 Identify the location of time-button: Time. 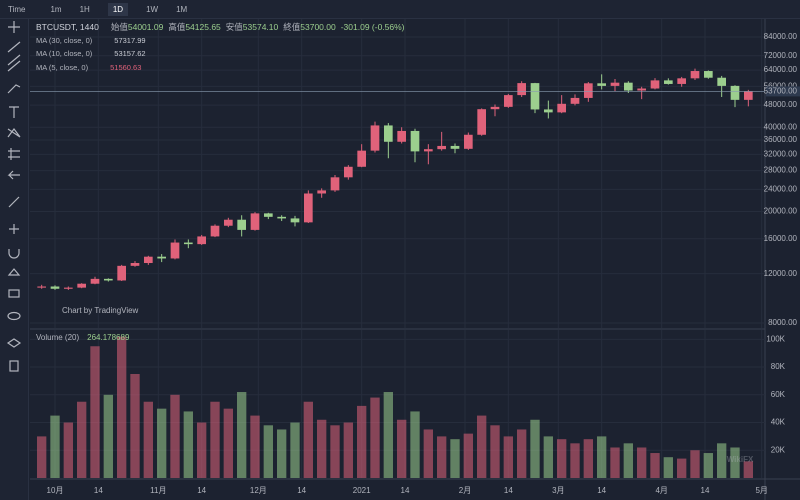
(17, 9).